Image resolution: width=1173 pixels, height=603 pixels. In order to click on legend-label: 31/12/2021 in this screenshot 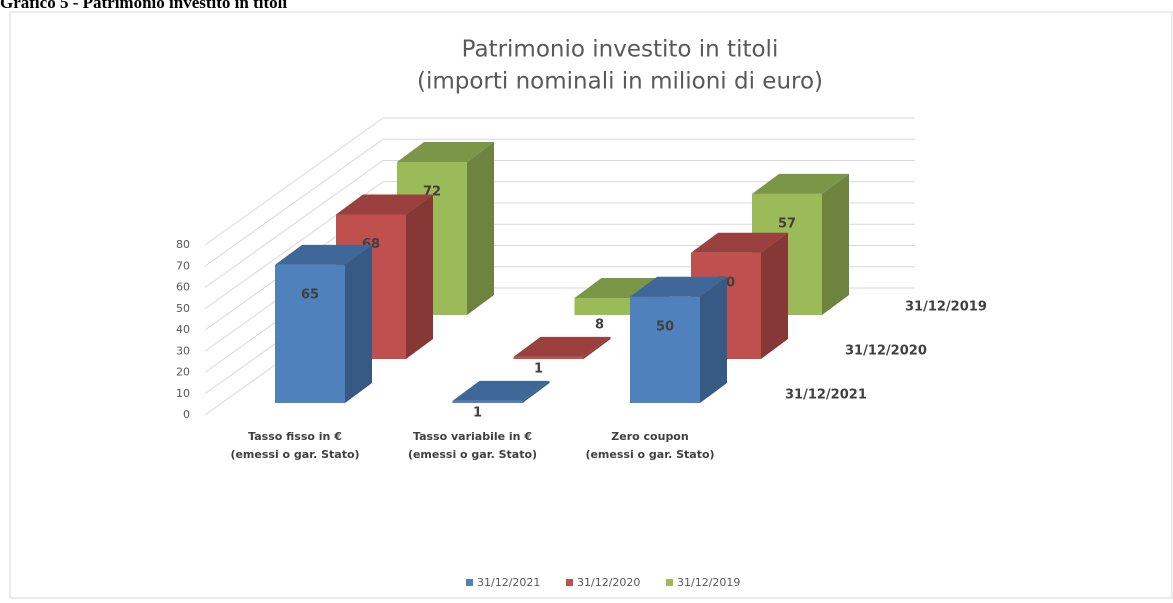, I will do `click(508, 582)`.